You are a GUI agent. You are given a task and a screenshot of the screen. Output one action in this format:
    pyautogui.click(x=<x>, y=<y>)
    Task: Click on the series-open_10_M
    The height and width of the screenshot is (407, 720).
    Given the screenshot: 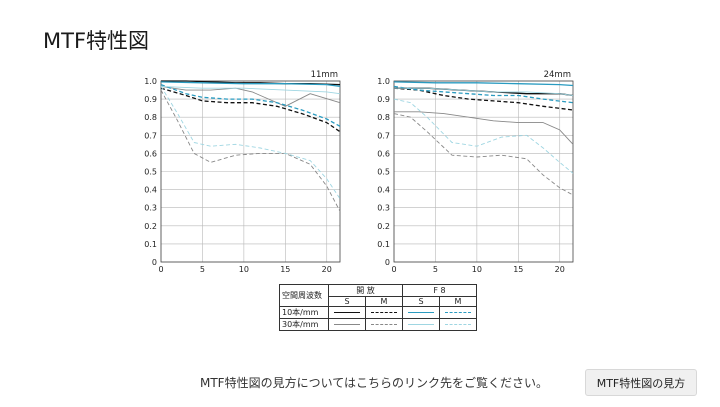 What is the action you would take?
    pyautogui.click(x=250, y=110)
    